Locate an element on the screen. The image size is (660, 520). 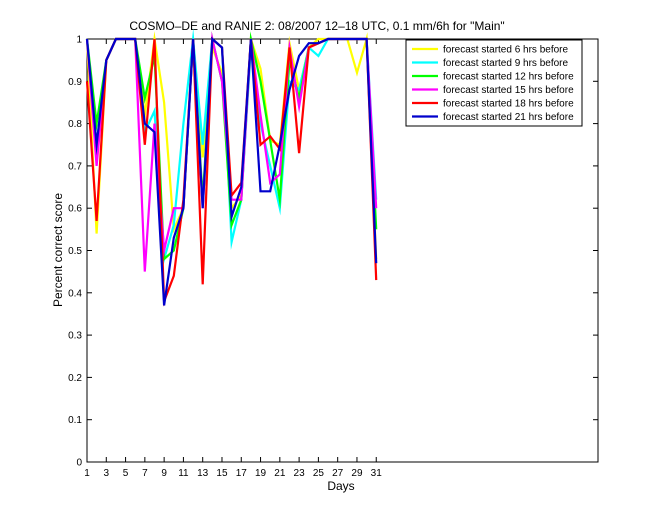
x-tick-label: 9 is located at coordinates (164, 473).